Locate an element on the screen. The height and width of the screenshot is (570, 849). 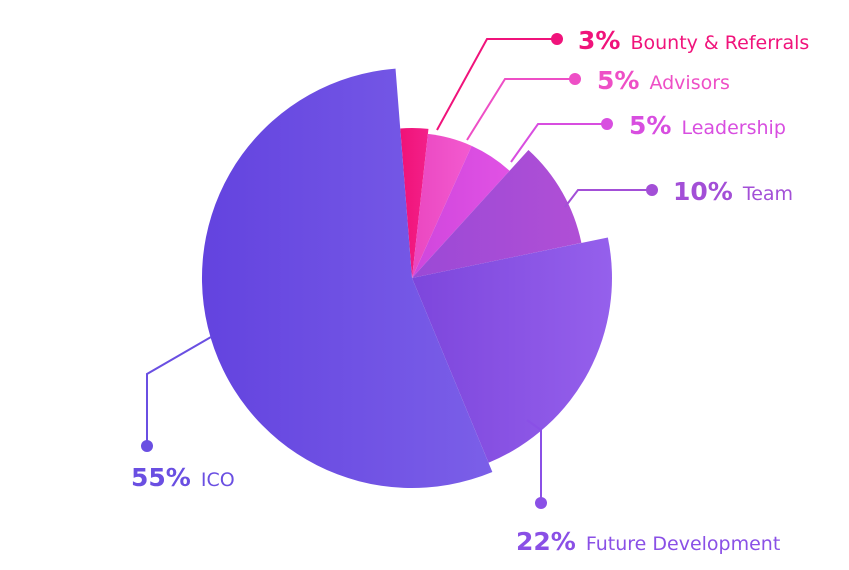
pie-slice-team is located at coordinates (497, 214).